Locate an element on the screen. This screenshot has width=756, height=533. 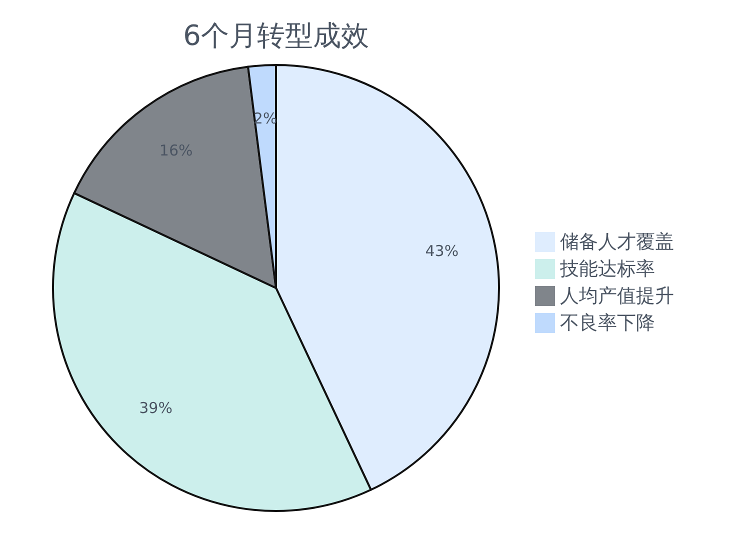
data-label: 39% is located at coordinates (155, 408).